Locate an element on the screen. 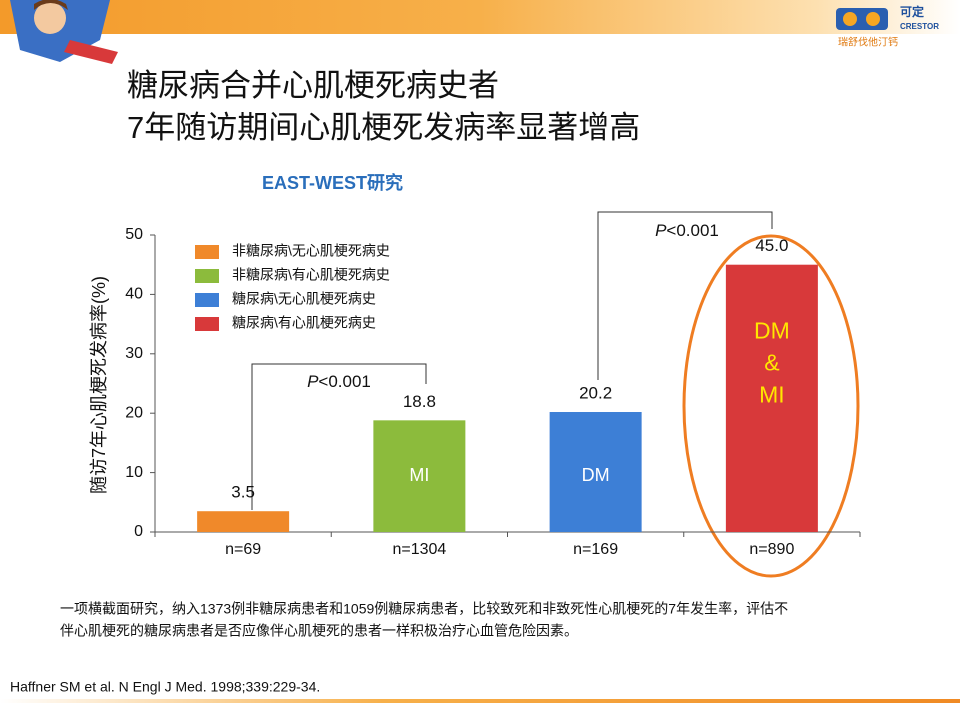  x-tick-label: n=890 is located at coordinates (771, 549).